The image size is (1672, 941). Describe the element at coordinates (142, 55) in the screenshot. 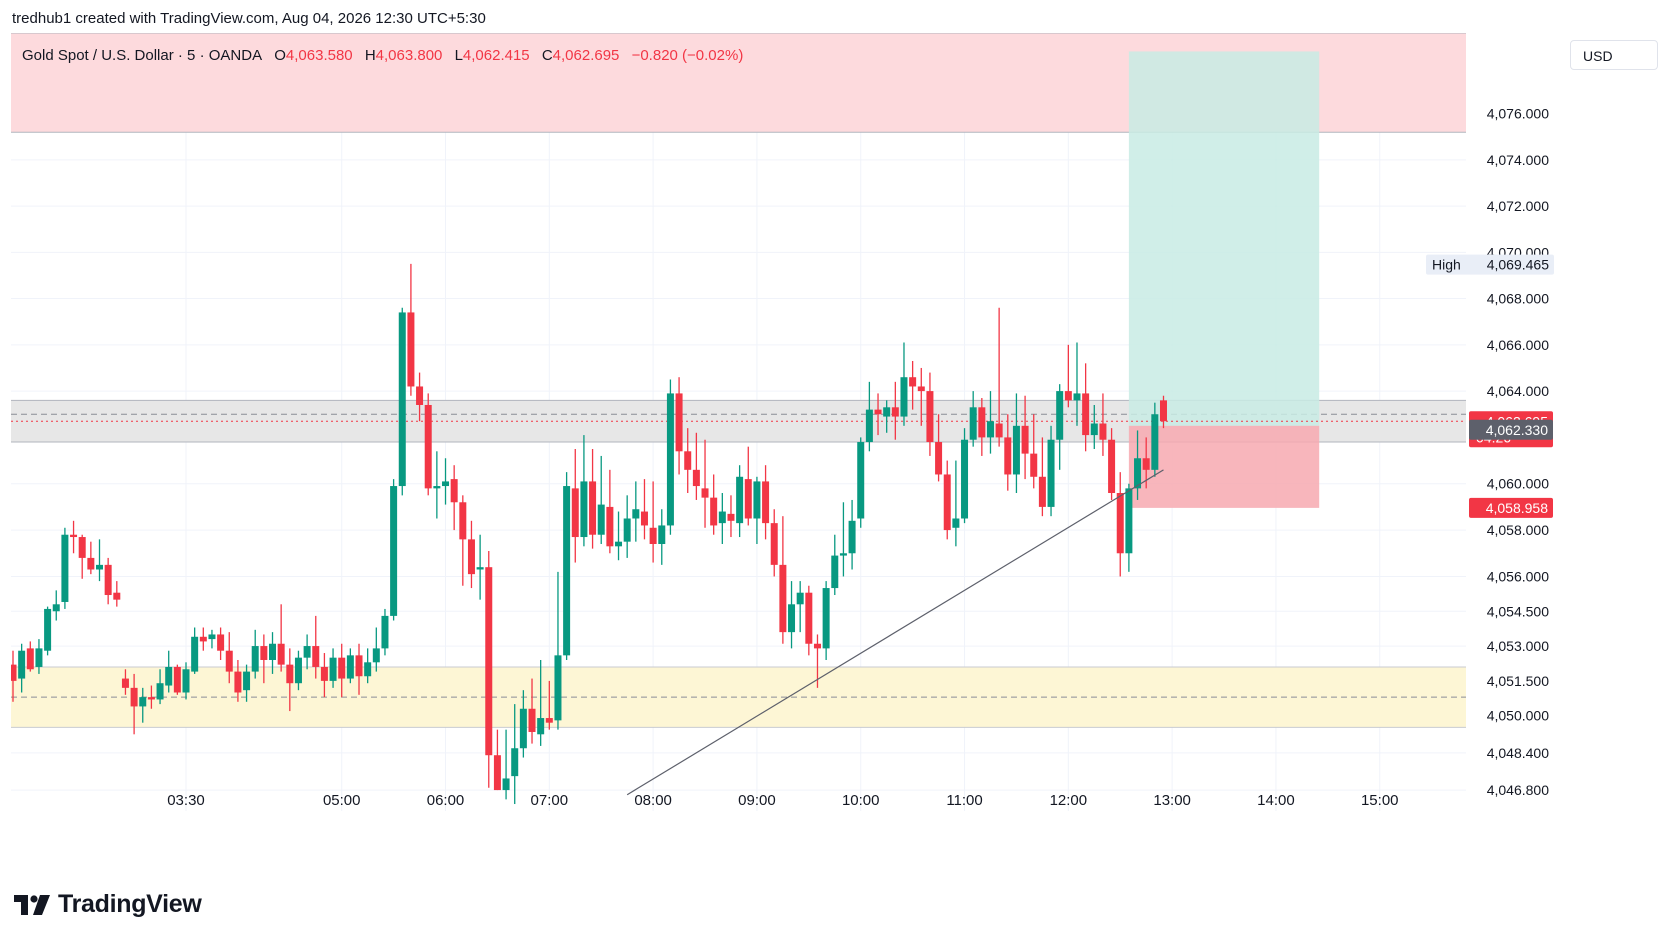

I see `symbol-label: Gold Spot / U.S. Dollar · 5 · OANDA` at that location.